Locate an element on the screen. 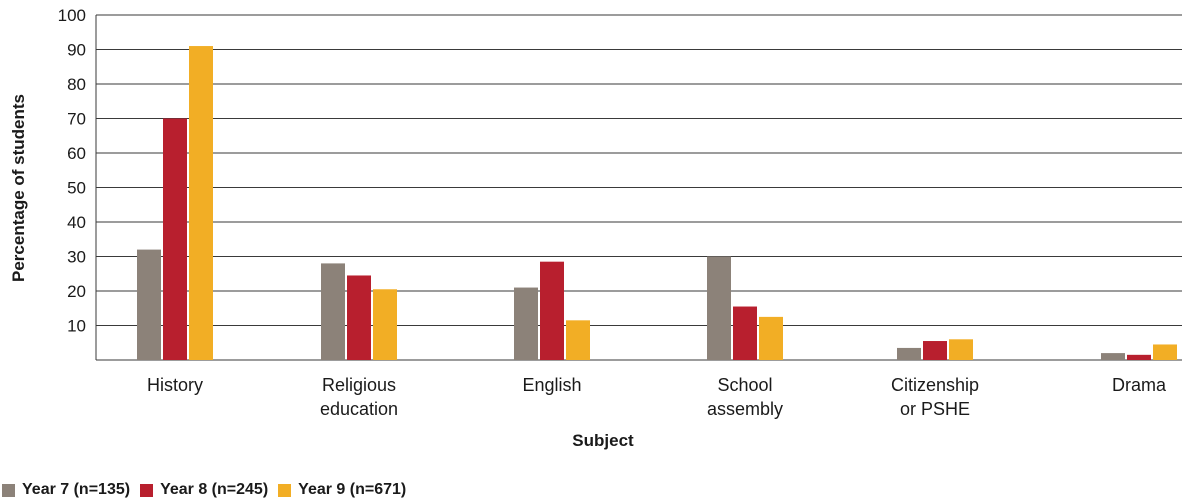  x-category-label: Religious is located at coordinates (359, 385).